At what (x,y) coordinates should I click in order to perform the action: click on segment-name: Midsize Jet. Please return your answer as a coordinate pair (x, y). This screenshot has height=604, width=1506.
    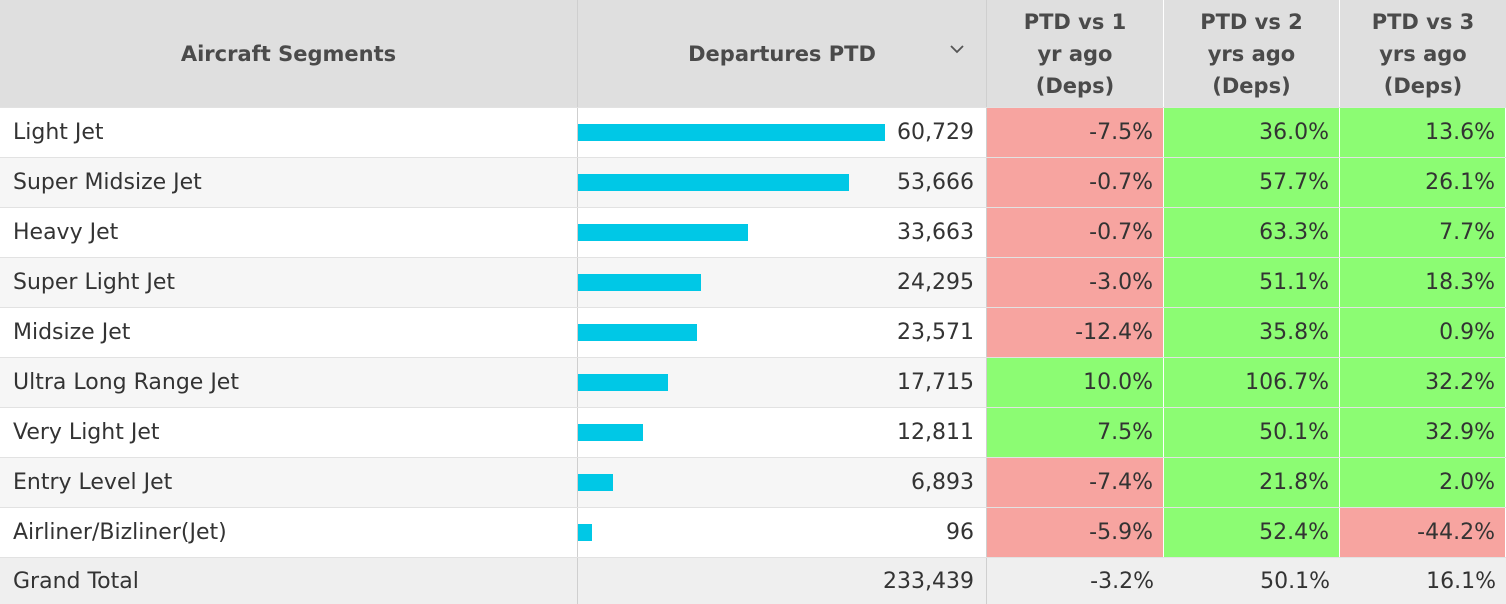
    Looking at the image, I should click on (72, 332).